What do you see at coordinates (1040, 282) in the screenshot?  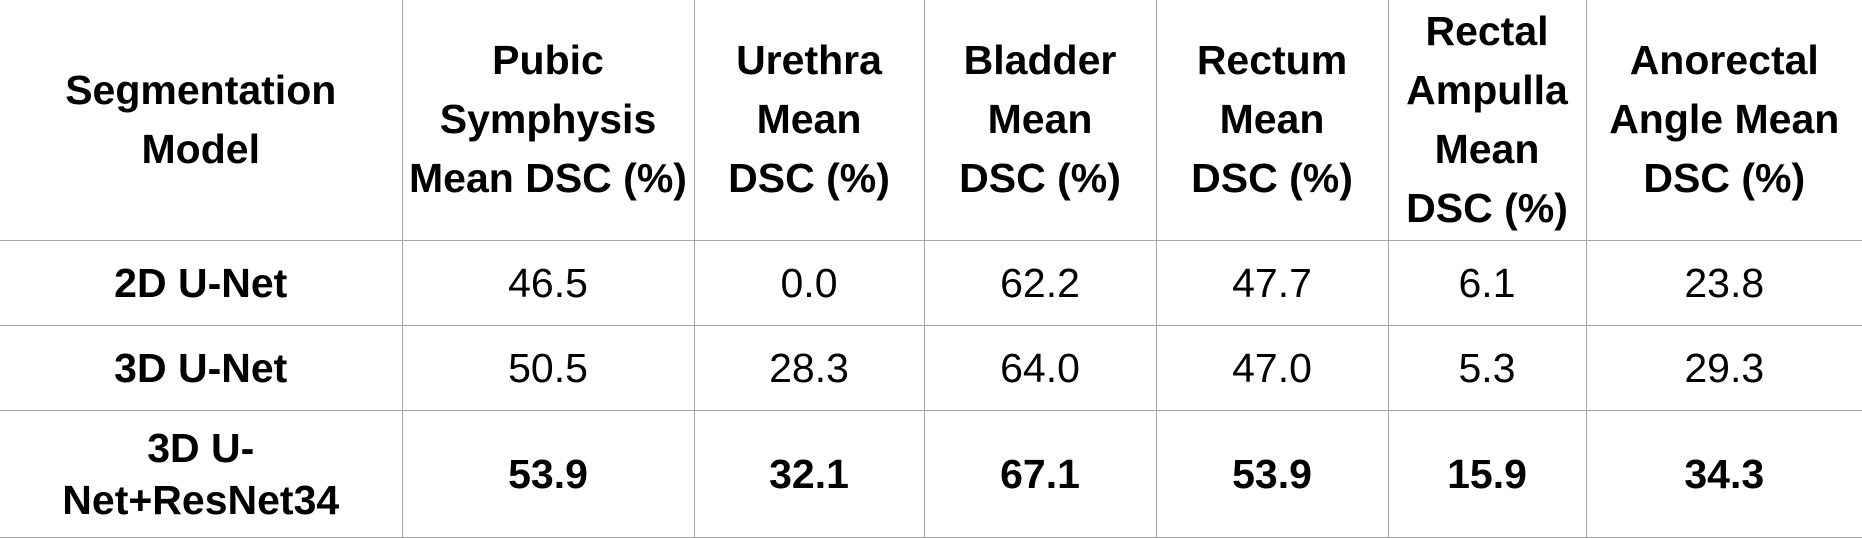 I see `bladder-dsc: 62.2` at bounding box center [1040, 282].